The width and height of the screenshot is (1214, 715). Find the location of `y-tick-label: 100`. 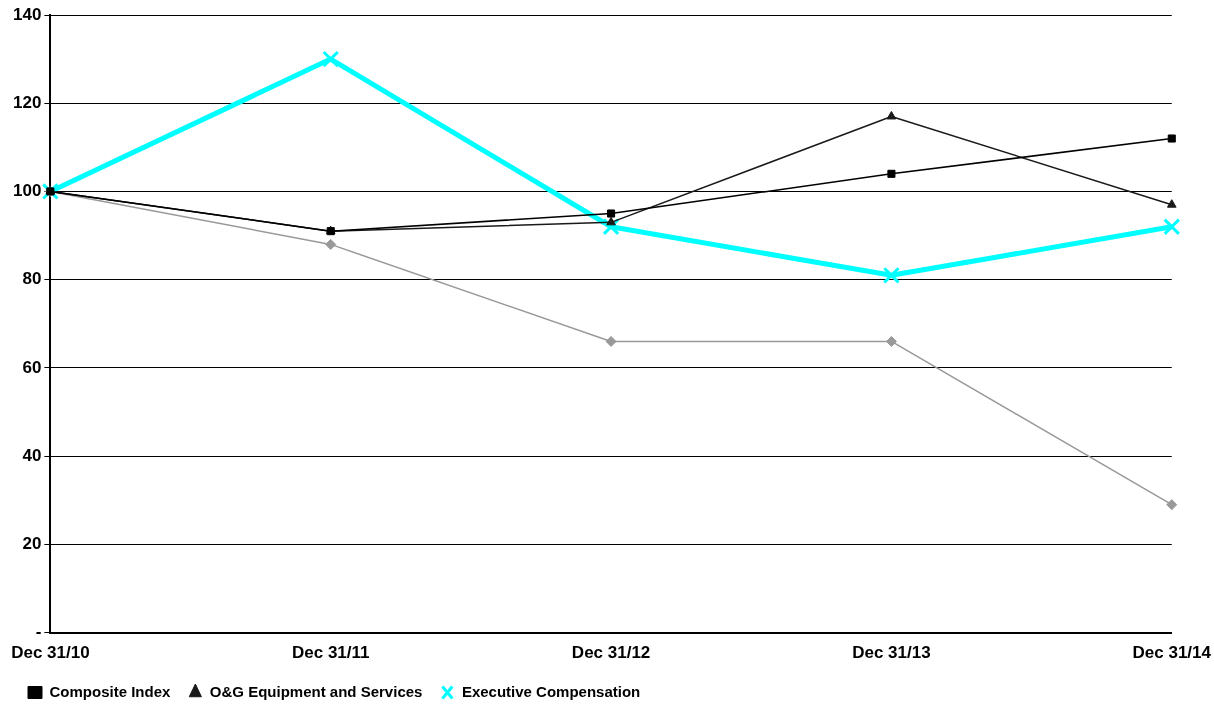

y-tick-label: 100 is located at coordinates (27, 191).